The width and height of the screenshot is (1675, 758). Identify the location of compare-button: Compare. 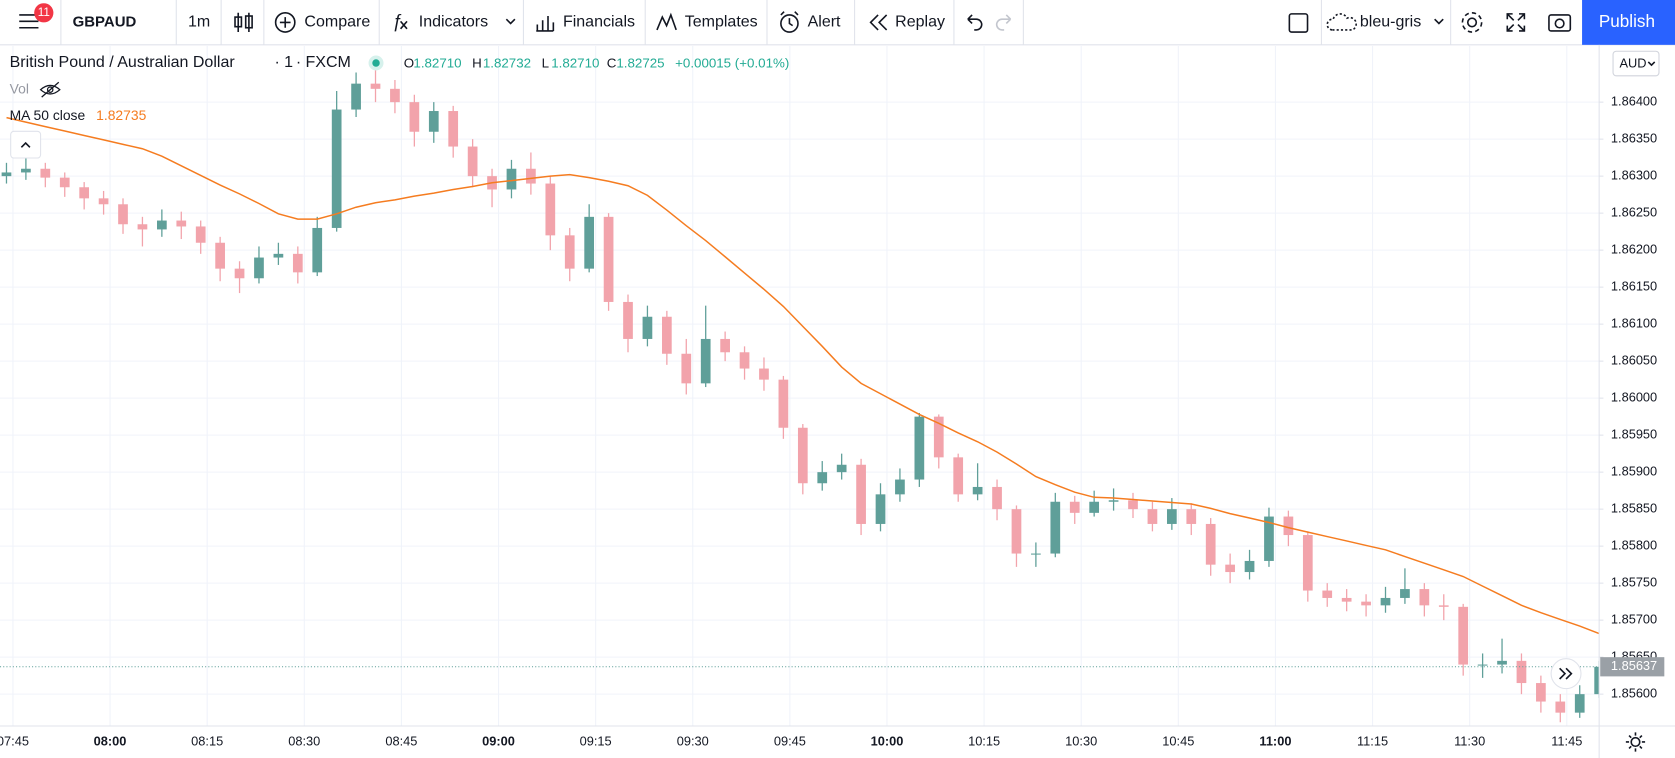
(322, 22).